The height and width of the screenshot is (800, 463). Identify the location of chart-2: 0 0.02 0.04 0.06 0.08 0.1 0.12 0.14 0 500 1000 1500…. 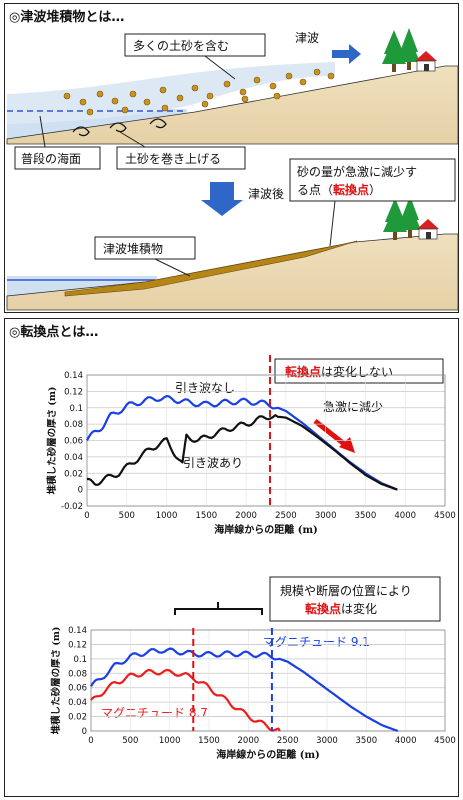
(253, 693).